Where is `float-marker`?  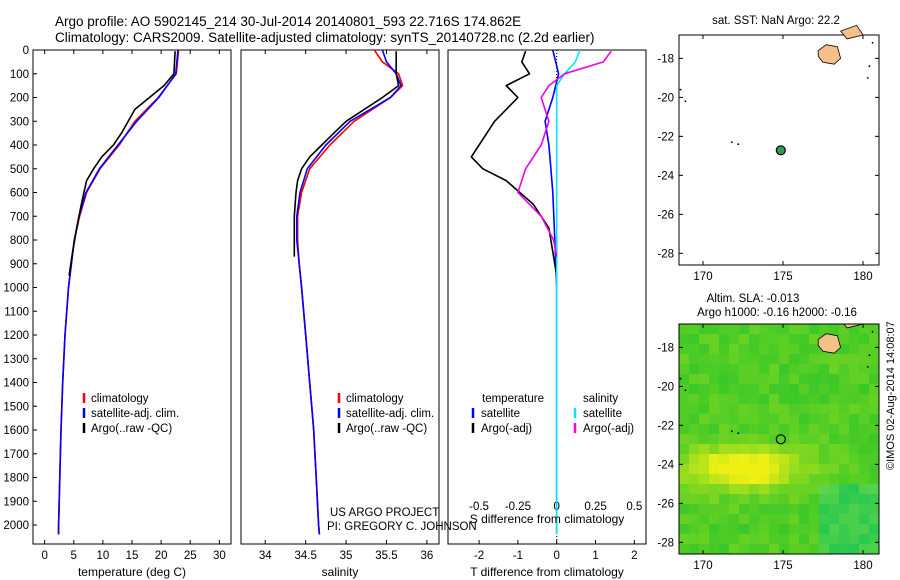 float-marker is located at coordinates (780, 439).